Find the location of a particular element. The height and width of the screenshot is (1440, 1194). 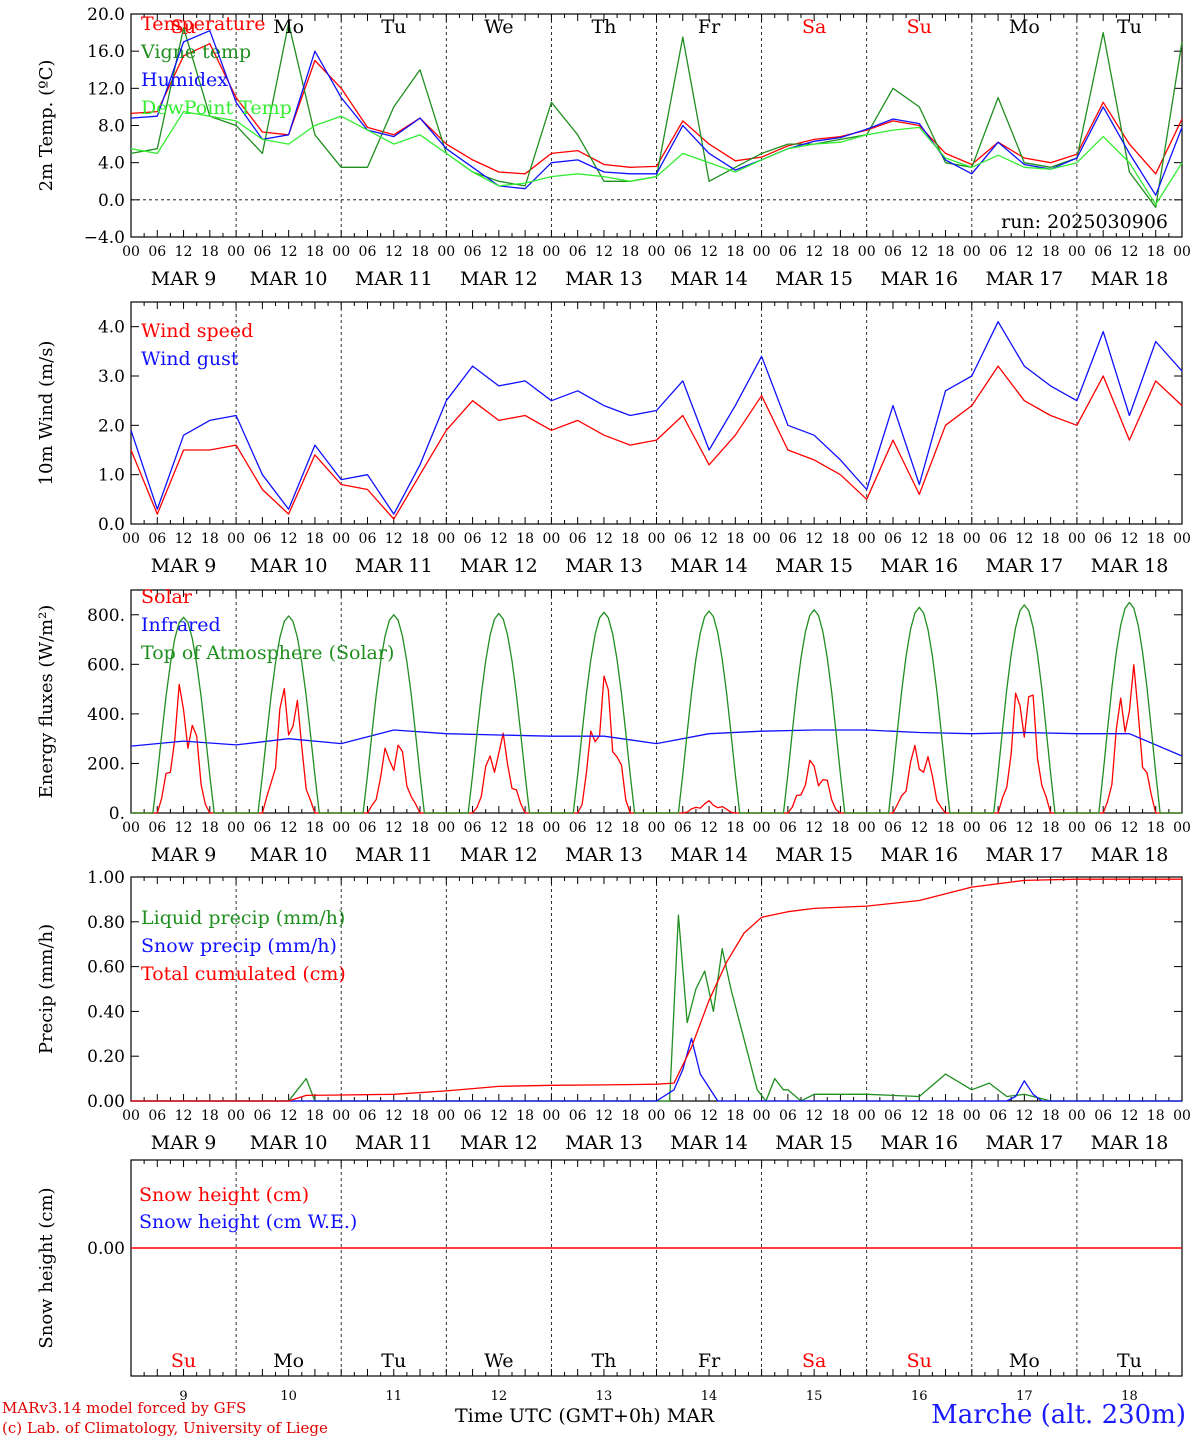

day-label: MAR 9 is located at coordinates (184, 566).